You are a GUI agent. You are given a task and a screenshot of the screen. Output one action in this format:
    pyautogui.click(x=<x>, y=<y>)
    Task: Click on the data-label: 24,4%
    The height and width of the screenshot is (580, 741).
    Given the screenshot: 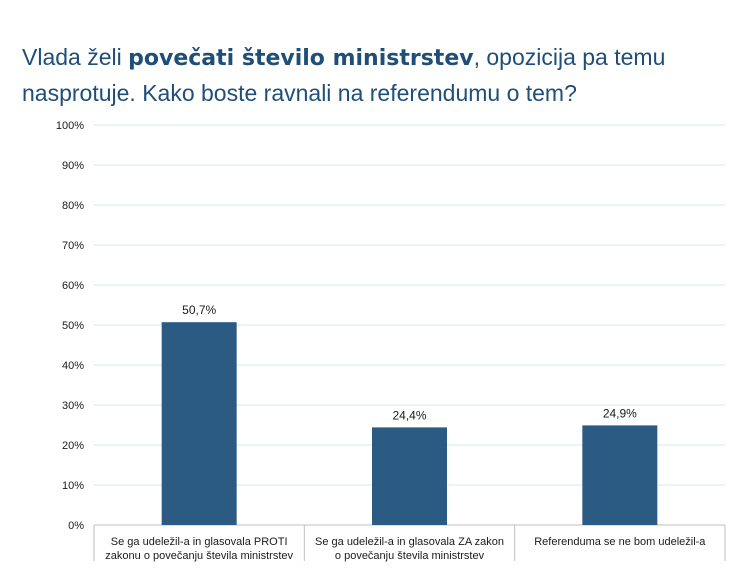 What is the action you would take?
    pyautogui.click(x=409, y=415)
    